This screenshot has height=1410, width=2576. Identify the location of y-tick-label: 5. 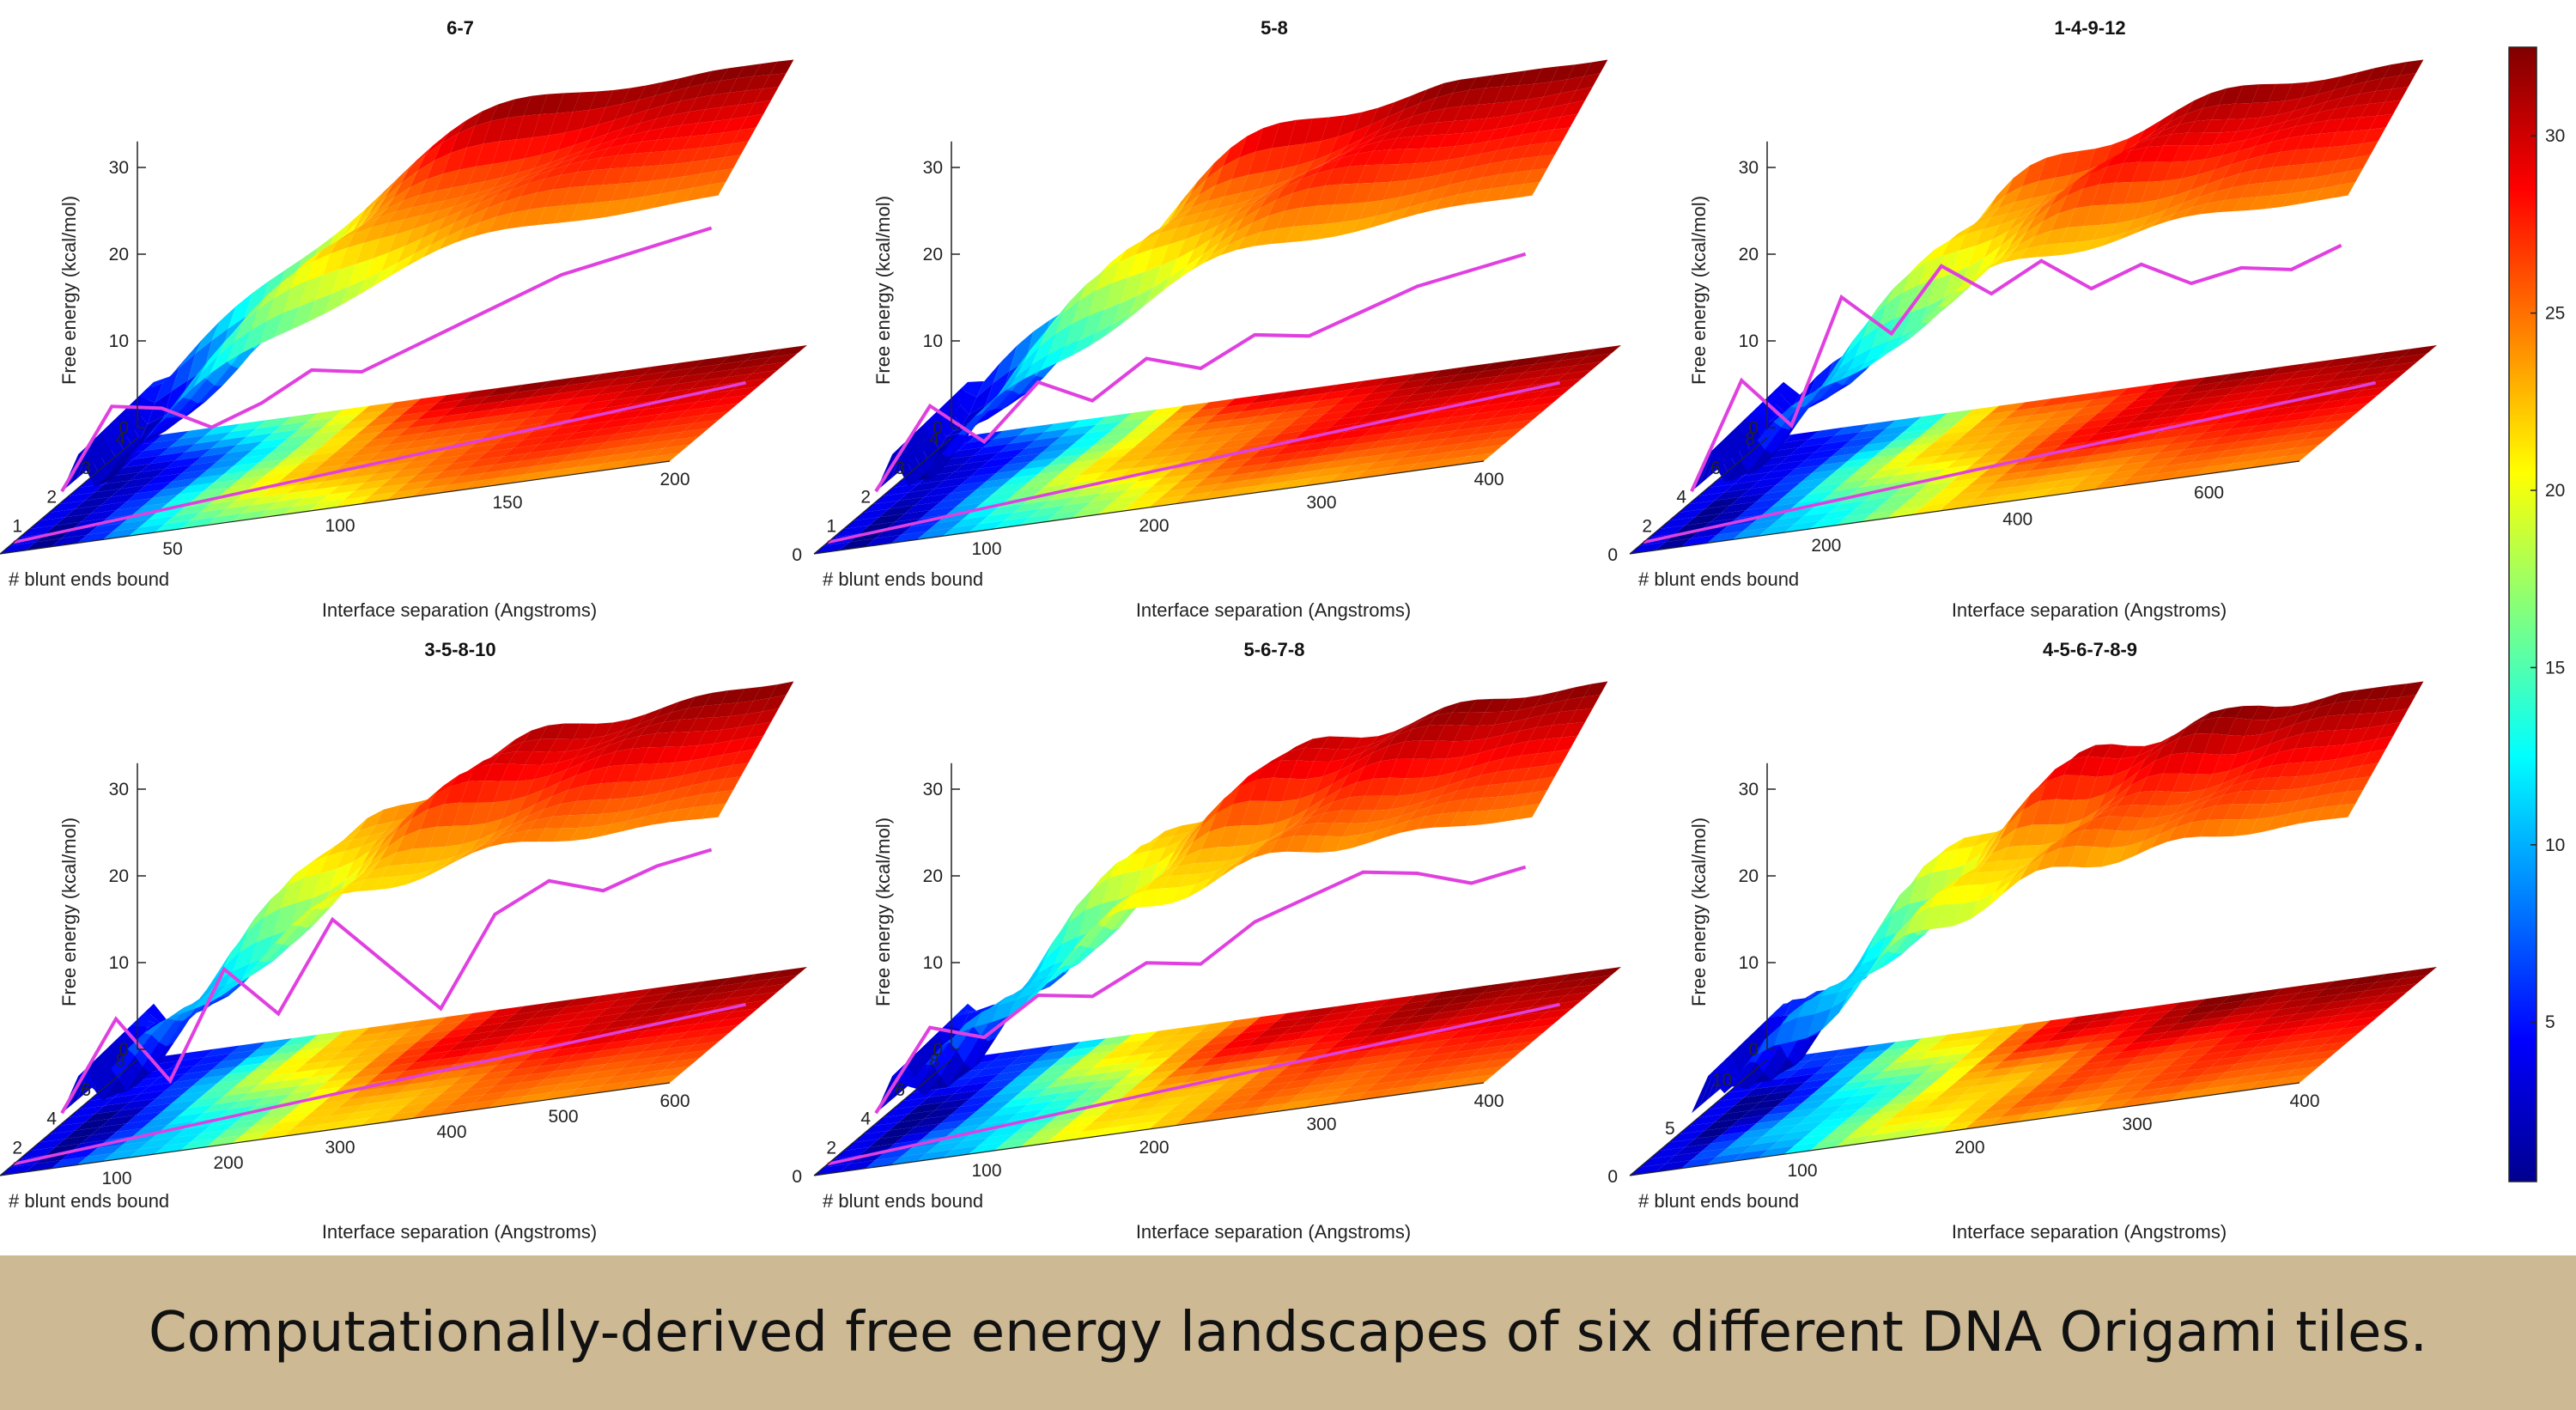
(1670, 1129).